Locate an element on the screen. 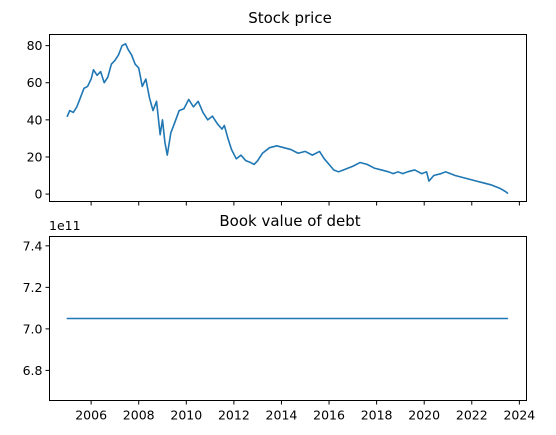  book-value-xtick-label: 2008 is located at coordinates (139, 415).